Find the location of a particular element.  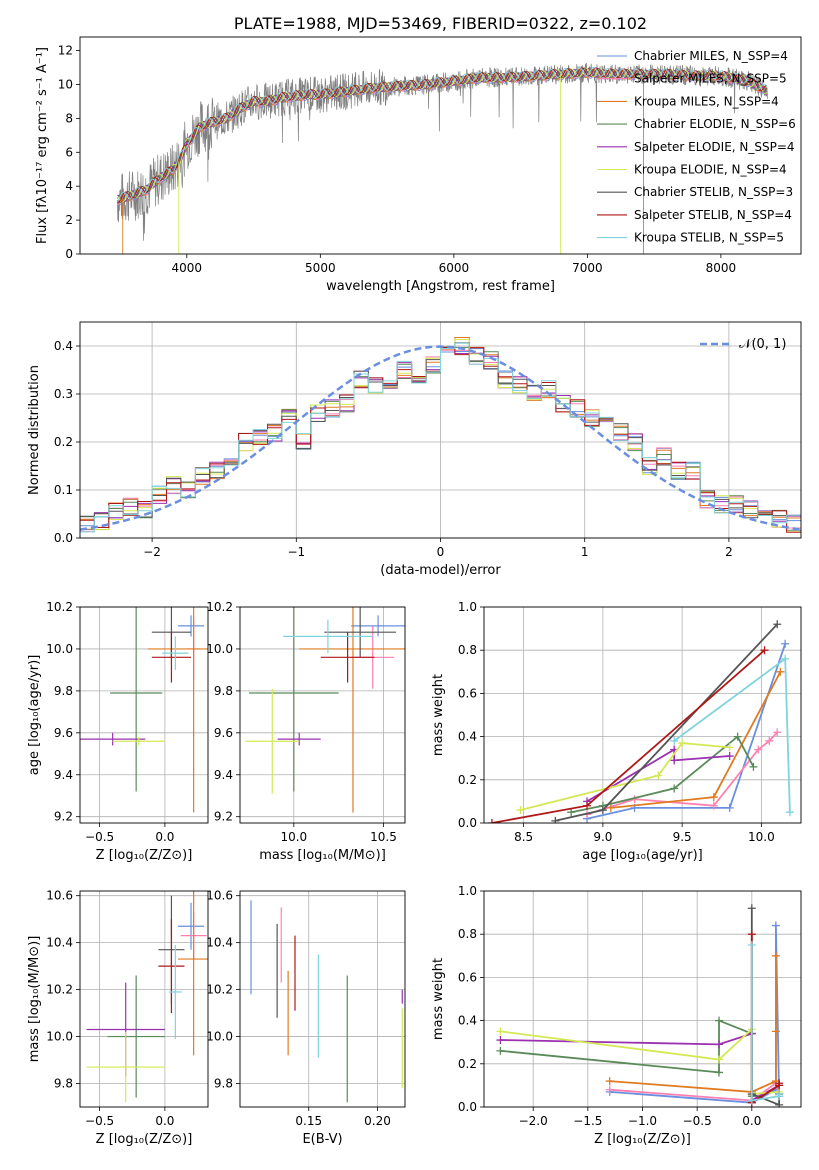

y-tick-label: 10.6 is located at coordinates (59, 896).